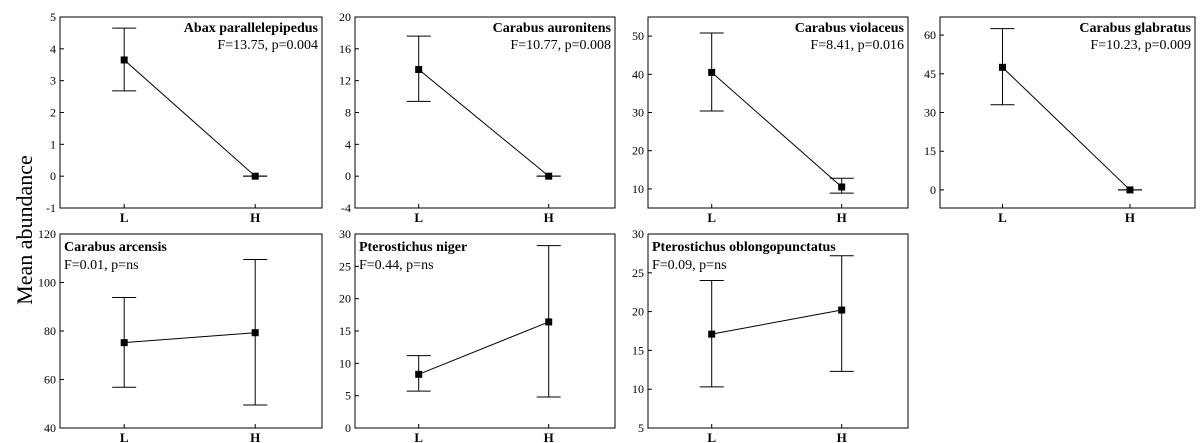 The height and width of the screenshot is (443, 1200). Describe the element at coordinates (413, 247) in the screenshot. I see `panel-title: Pterostichus niger` at that location.